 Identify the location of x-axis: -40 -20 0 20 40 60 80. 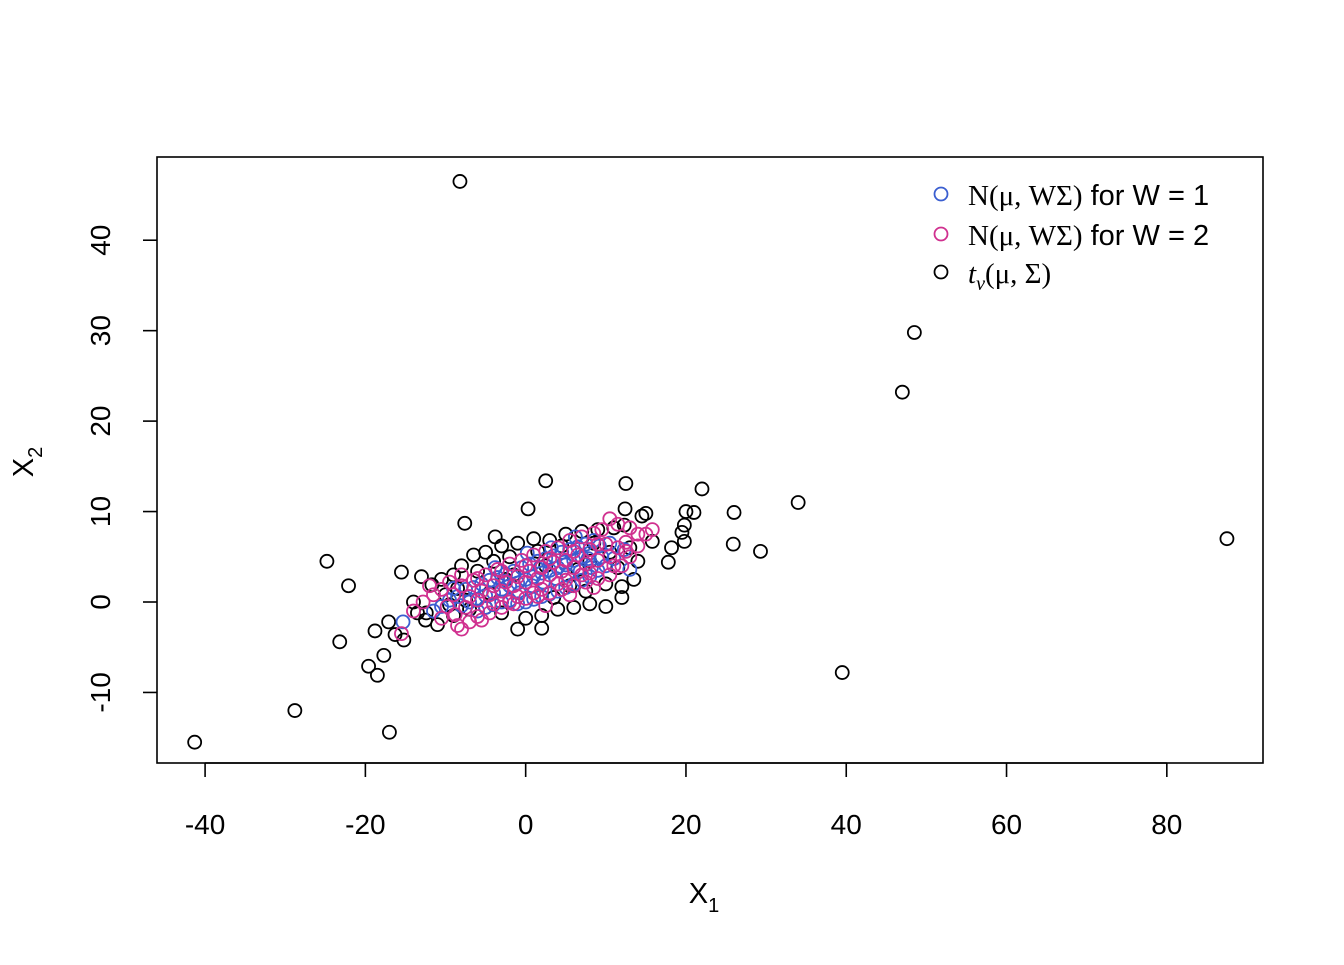
(683, 801).